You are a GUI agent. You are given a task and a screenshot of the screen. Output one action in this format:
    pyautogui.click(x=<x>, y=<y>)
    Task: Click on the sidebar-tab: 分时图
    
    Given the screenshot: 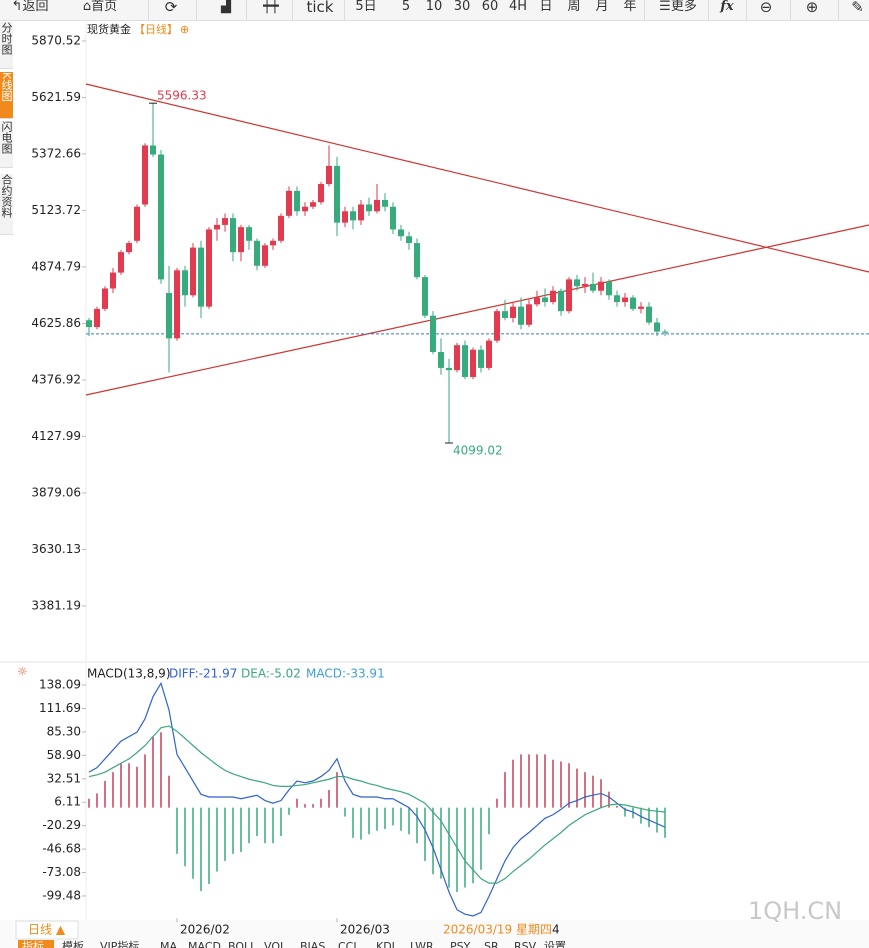 What is the action you would take?
    pyautogui.click(x=6, y=45)
    